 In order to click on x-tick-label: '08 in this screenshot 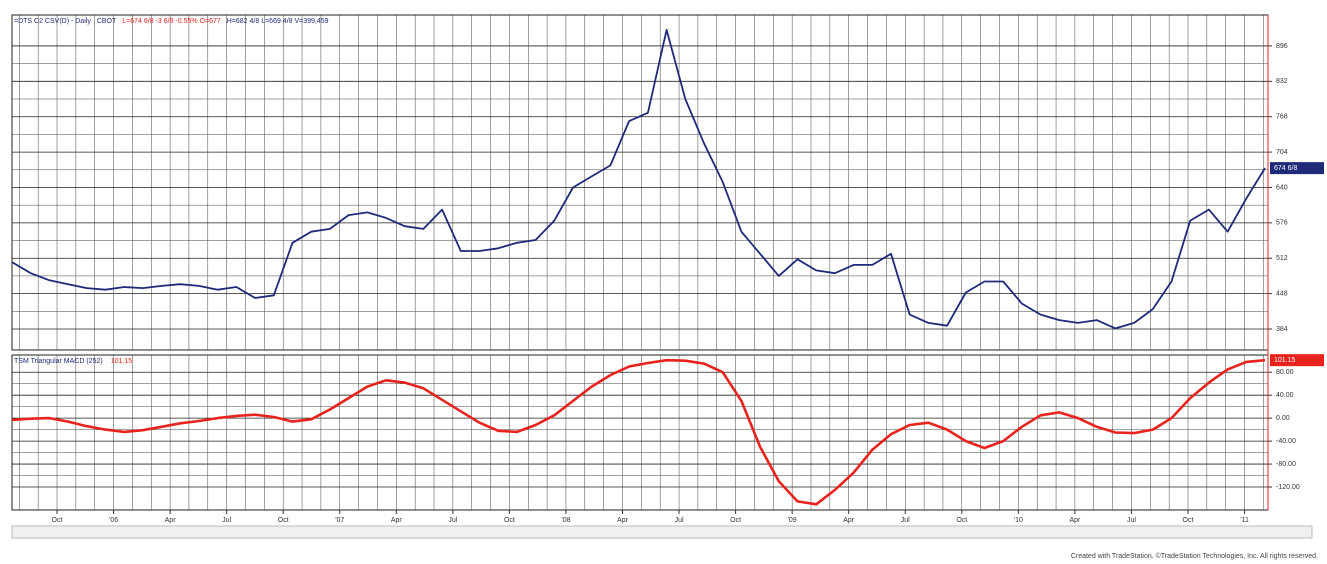, I will do `click(565, 520)`.